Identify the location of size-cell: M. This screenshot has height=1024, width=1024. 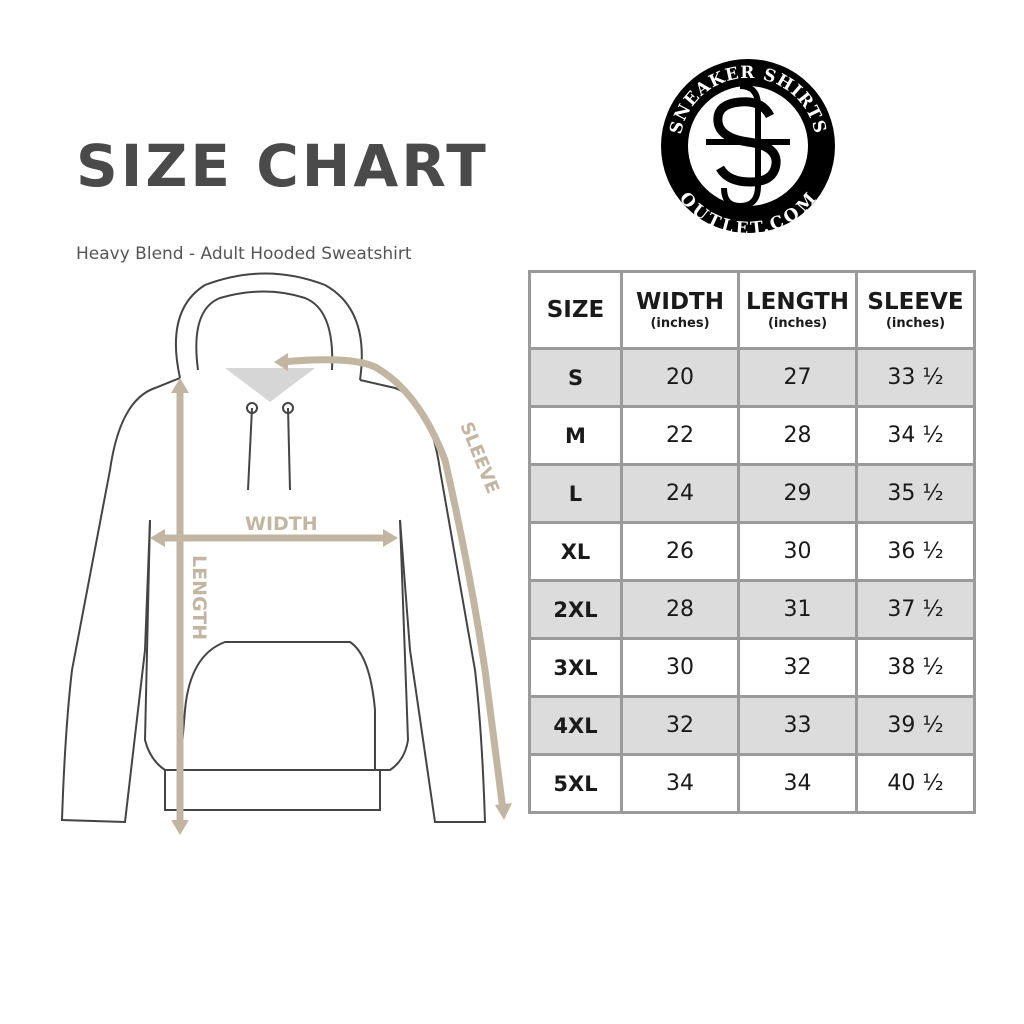
(575, 435).